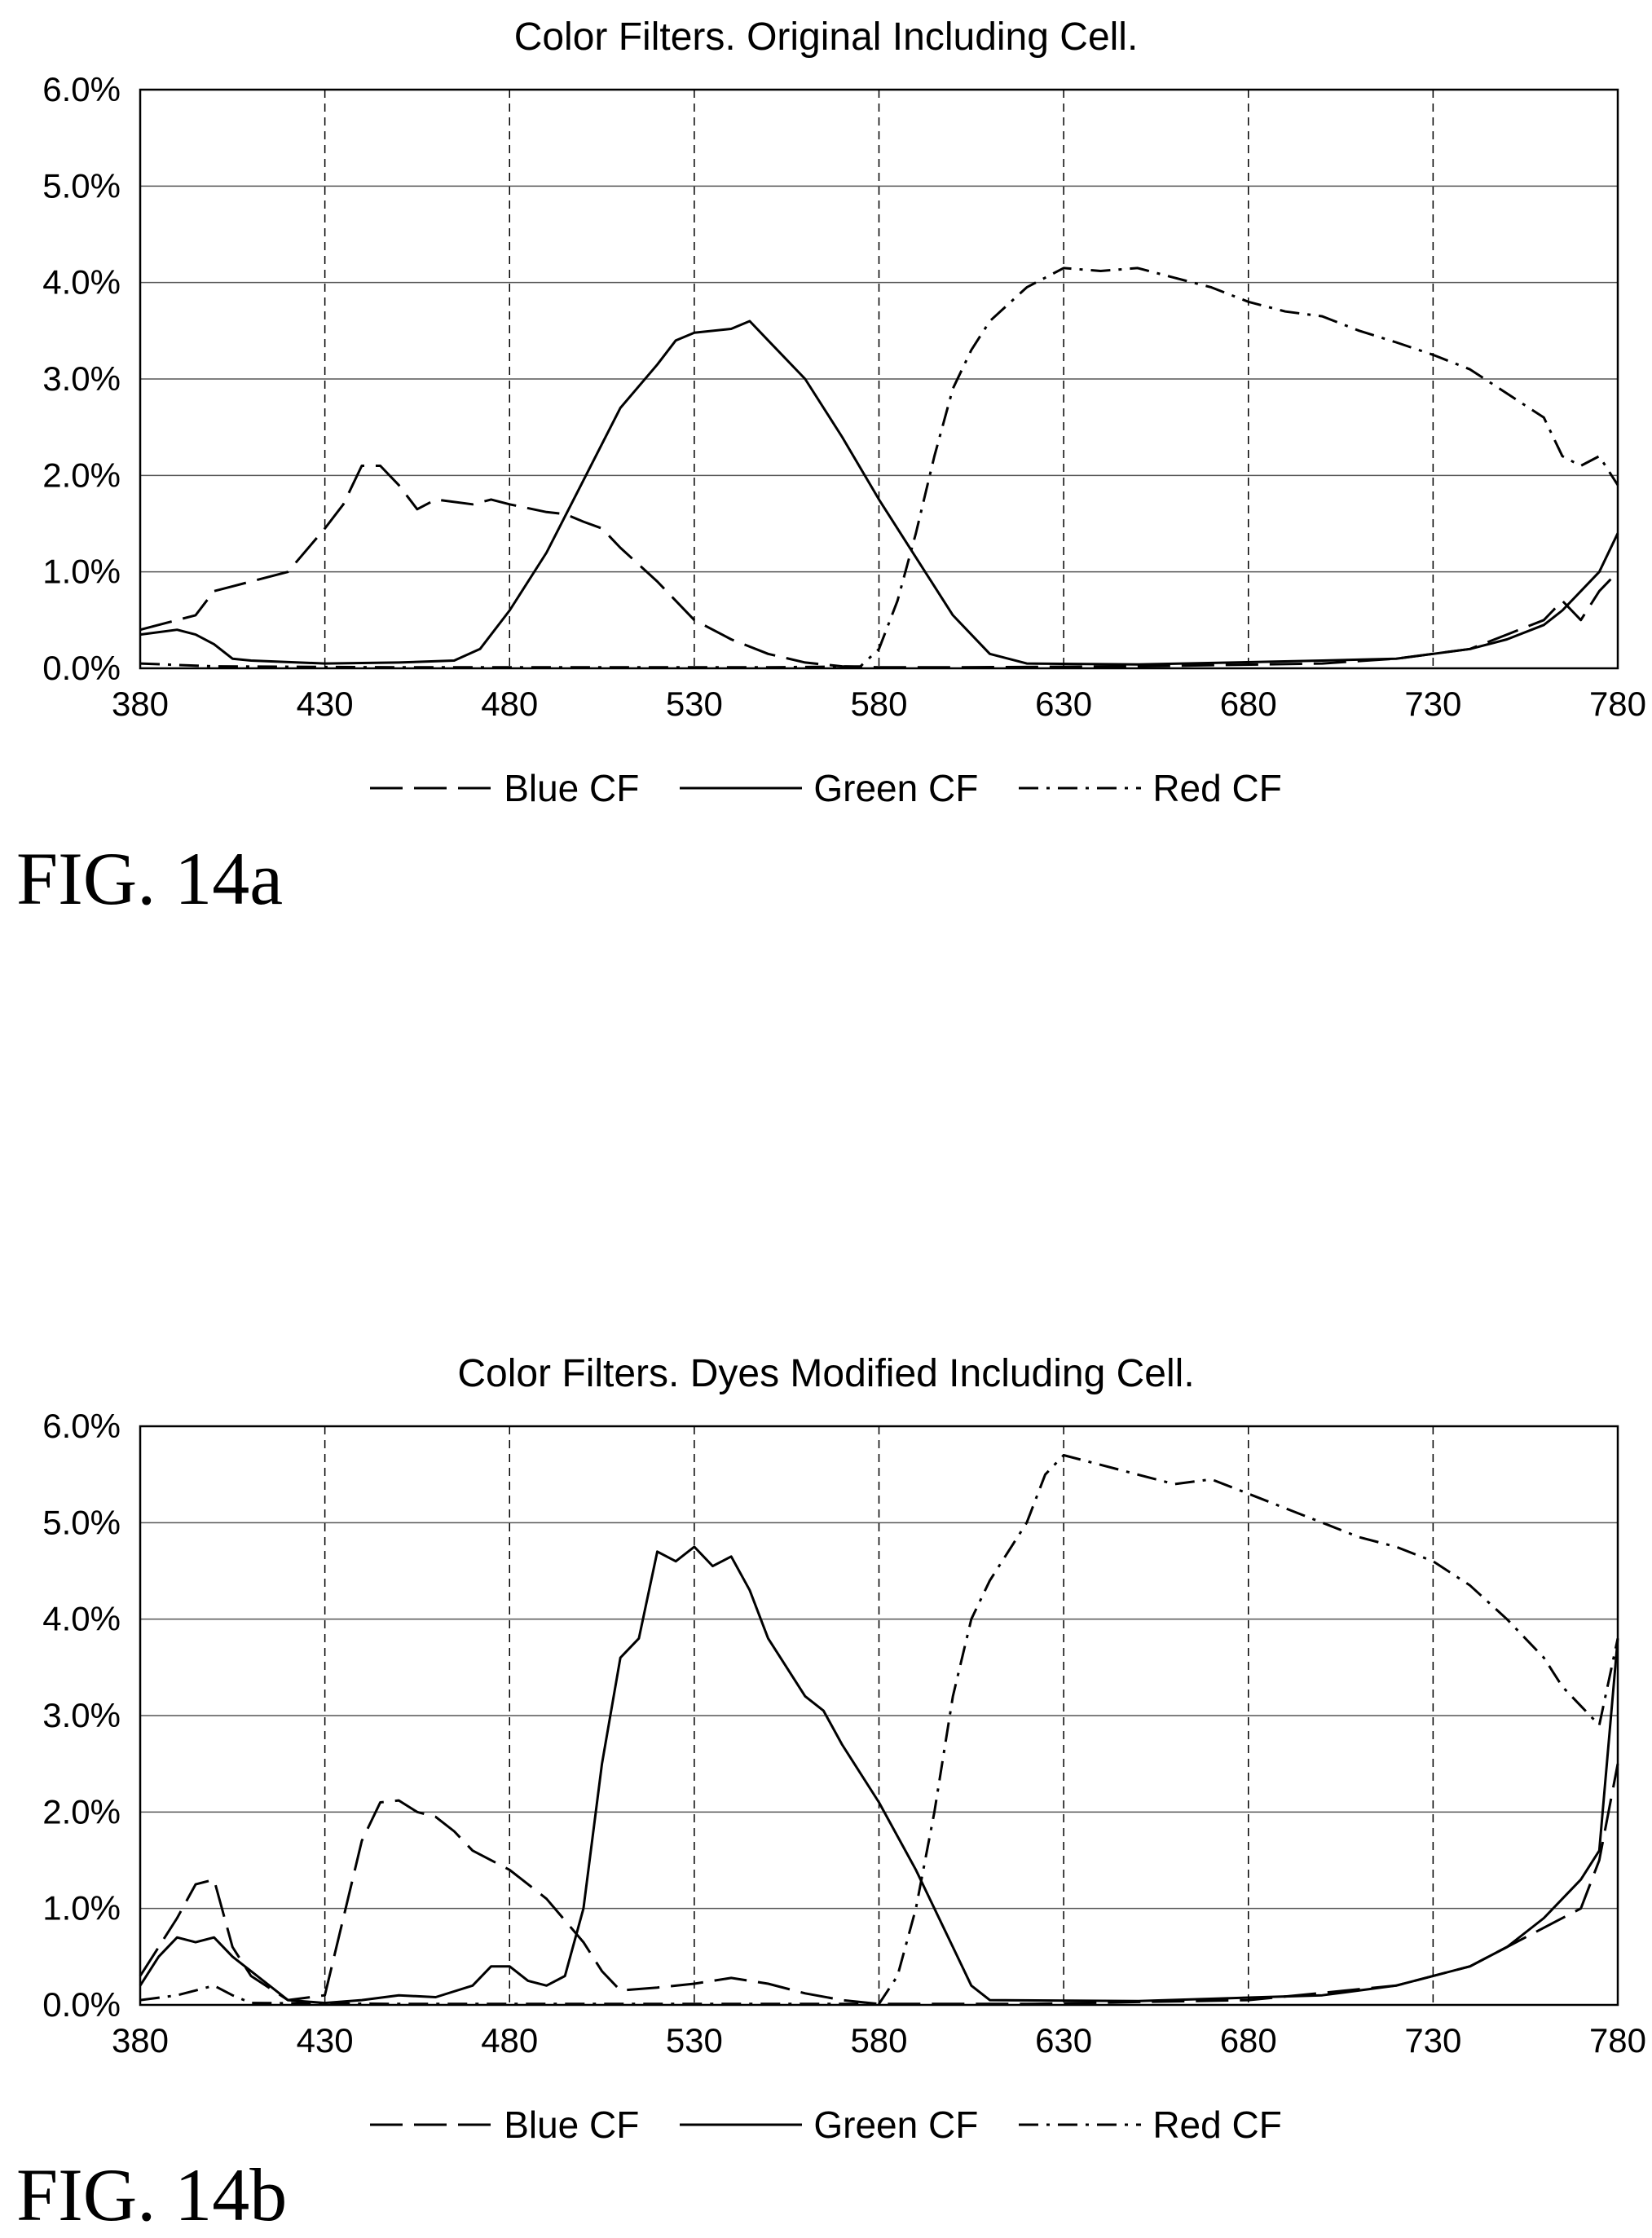 The height and width of the screenshot is (2238, 1652). I want to click on chart-title: Color Filters. Original Including Cell., so click(826, 37).